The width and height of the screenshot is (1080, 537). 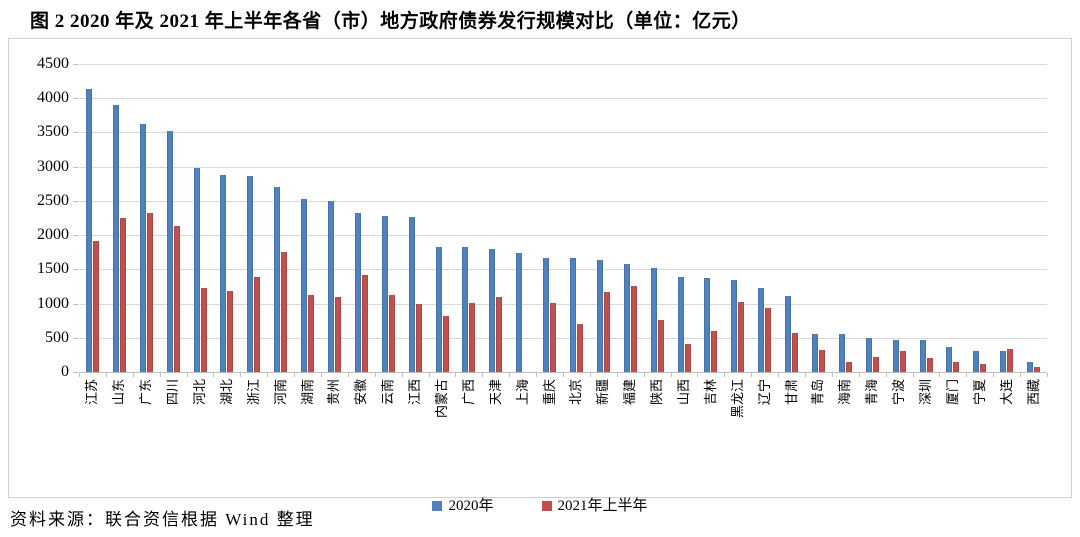 What do you see at coordinates (540, 506) in the screenshot?
I see `legend: 2020年 2021年上半年` at bounding box center [540, 506].